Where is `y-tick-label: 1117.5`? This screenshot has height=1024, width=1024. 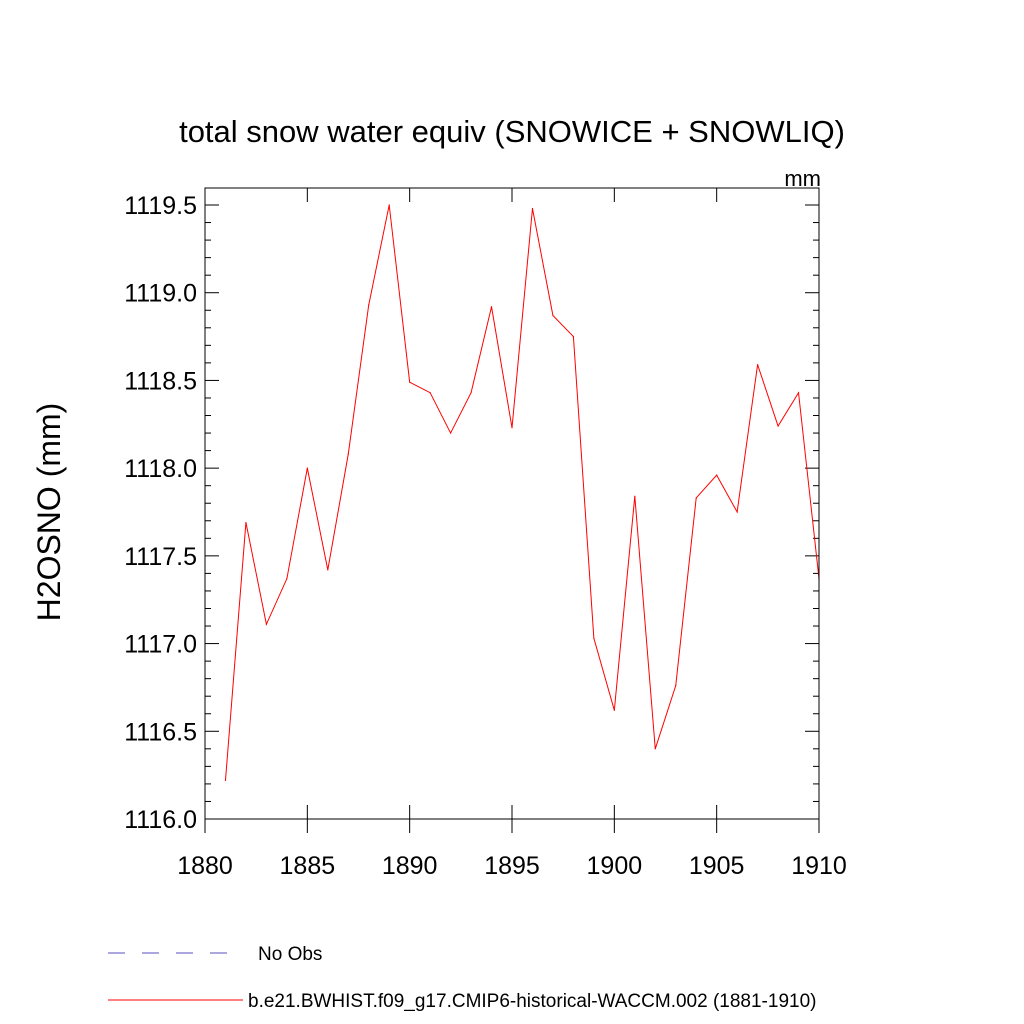
y-tick-label: 1117.5 is located at coordinates (160, 557).